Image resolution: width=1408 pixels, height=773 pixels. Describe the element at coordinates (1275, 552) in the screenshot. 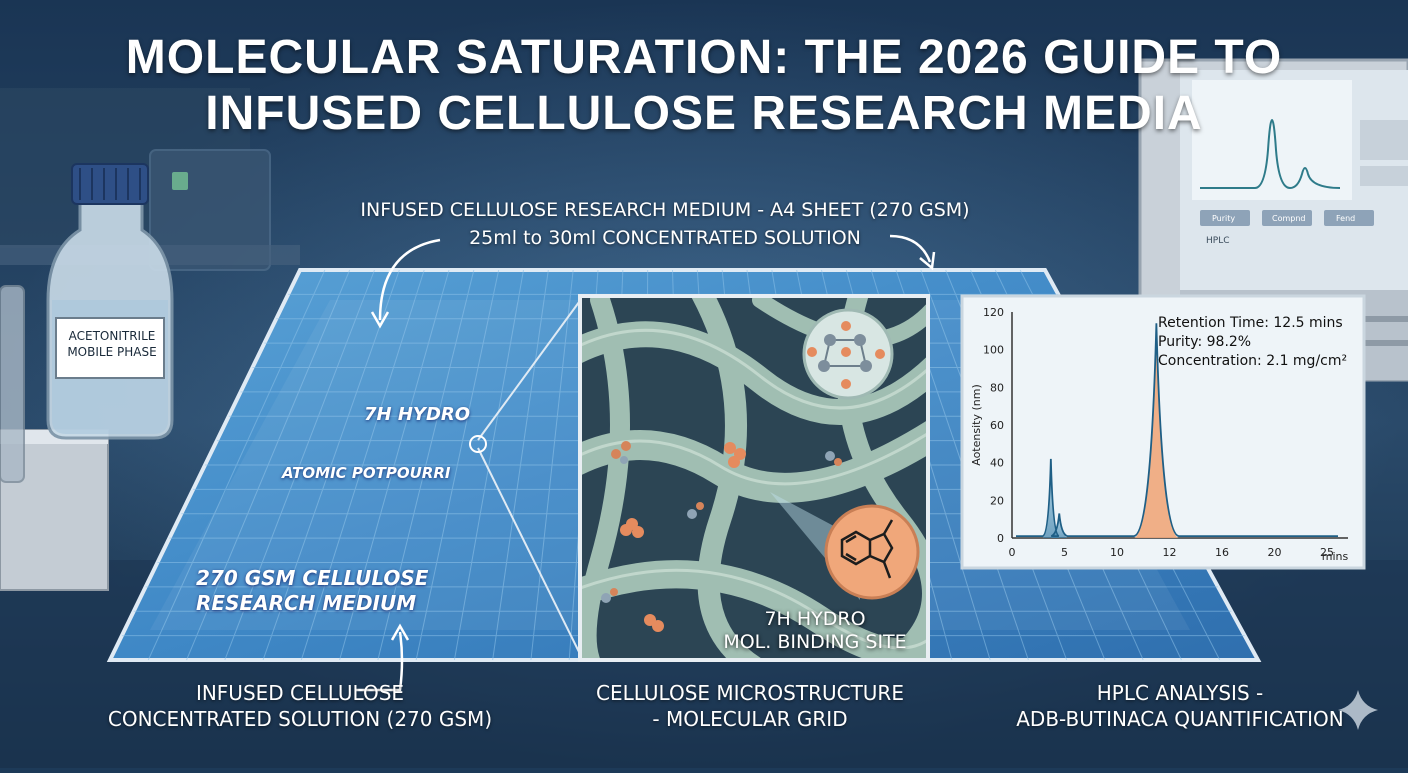

I see `x-tick-label: 20` at that location.